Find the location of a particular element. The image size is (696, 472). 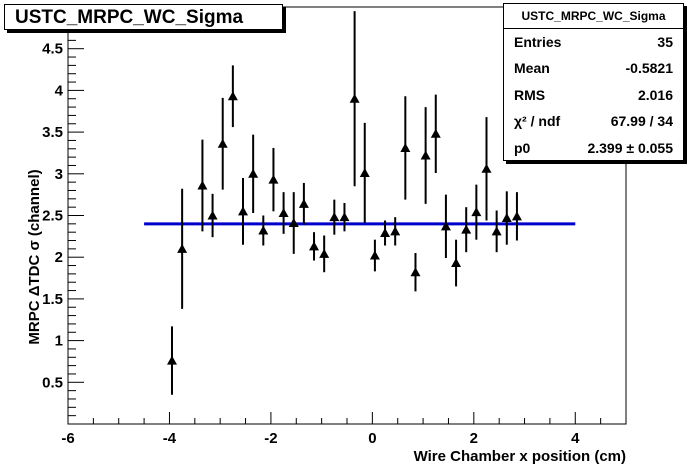

y-tick-label: 0.5 is located at coordinates (52, 382).